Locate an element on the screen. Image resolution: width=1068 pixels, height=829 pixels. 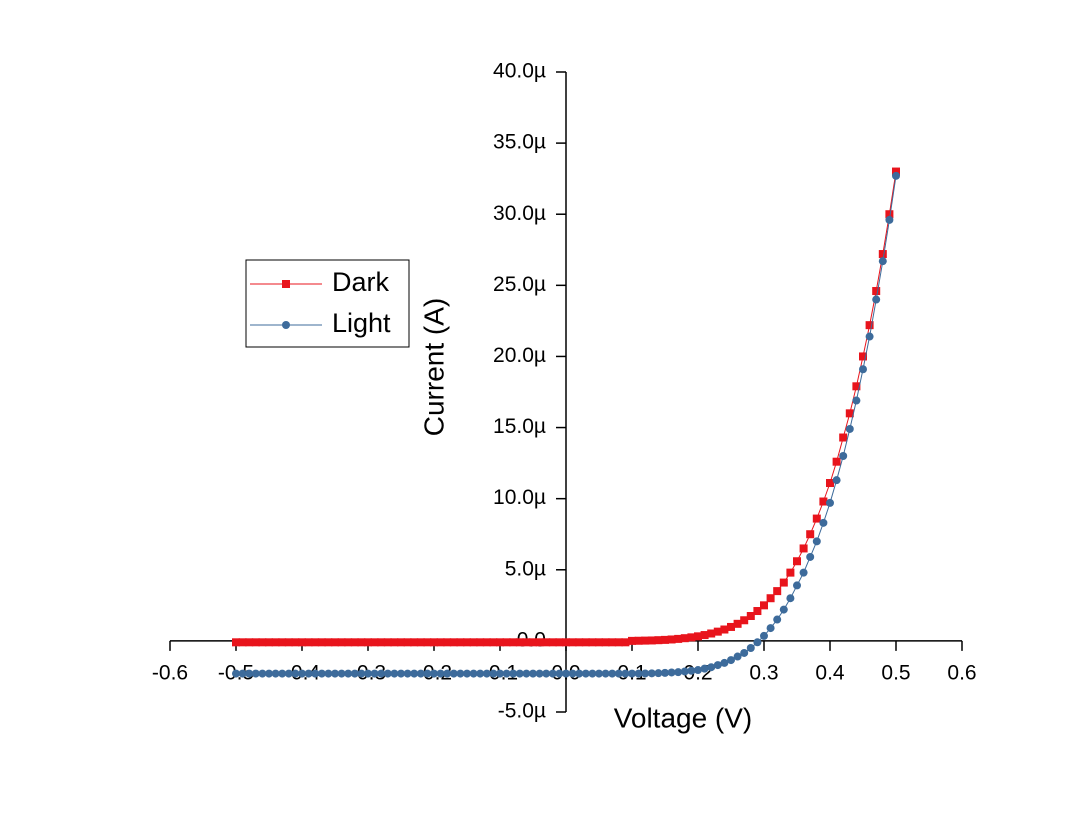
y-tick-label: 30.0µ is located at coordinates (519, 213).